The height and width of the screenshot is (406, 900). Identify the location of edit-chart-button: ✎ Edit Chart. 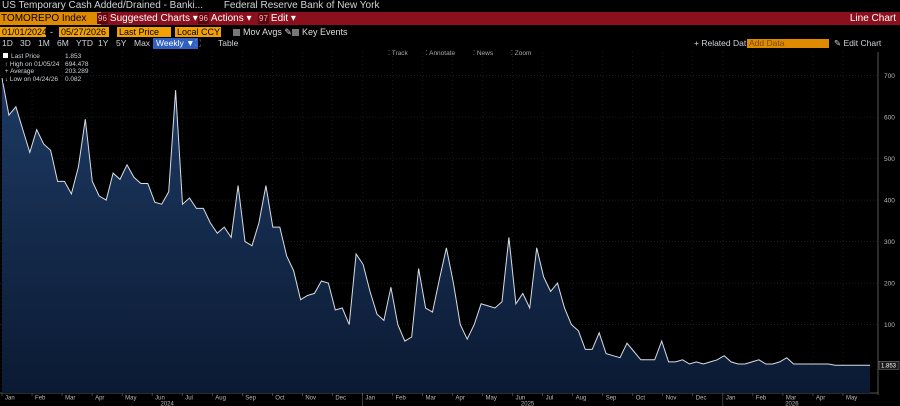
(857, 43).